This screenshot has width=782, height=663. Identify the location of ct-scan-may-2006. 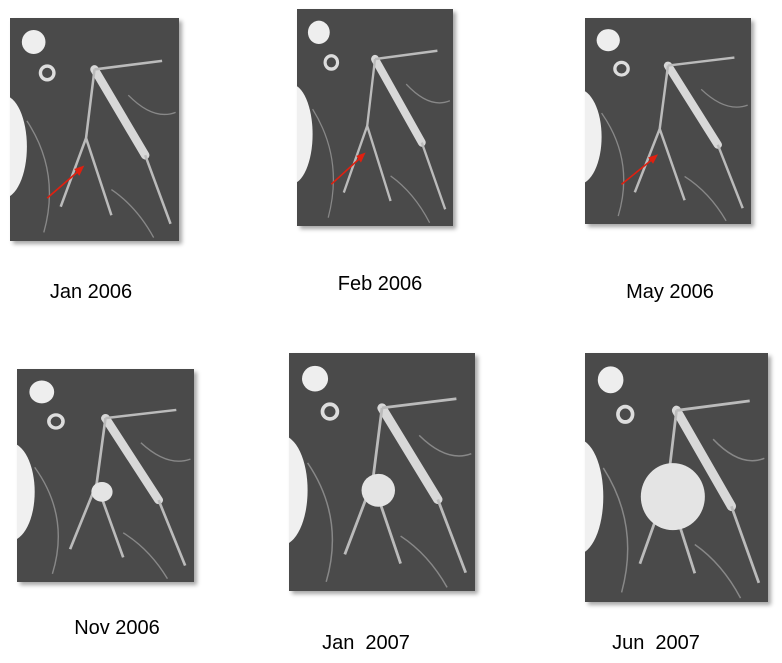
(668, 121).